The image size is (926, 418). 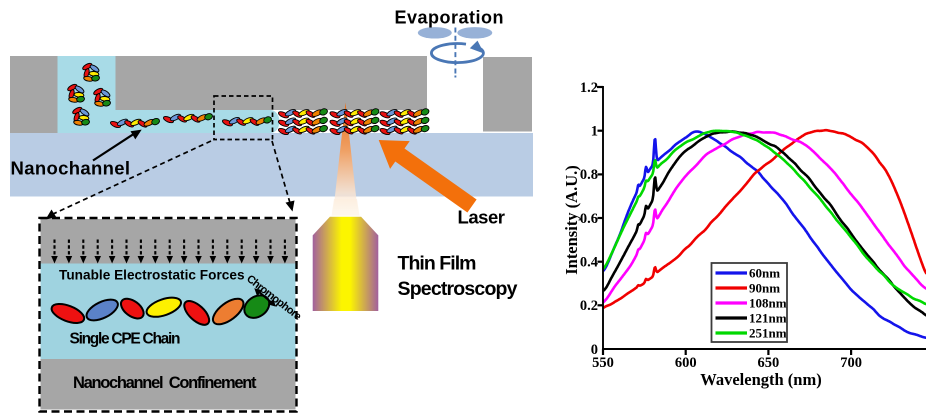 I want to click on svg-text: Thin Film, so click(x=437, y=264).